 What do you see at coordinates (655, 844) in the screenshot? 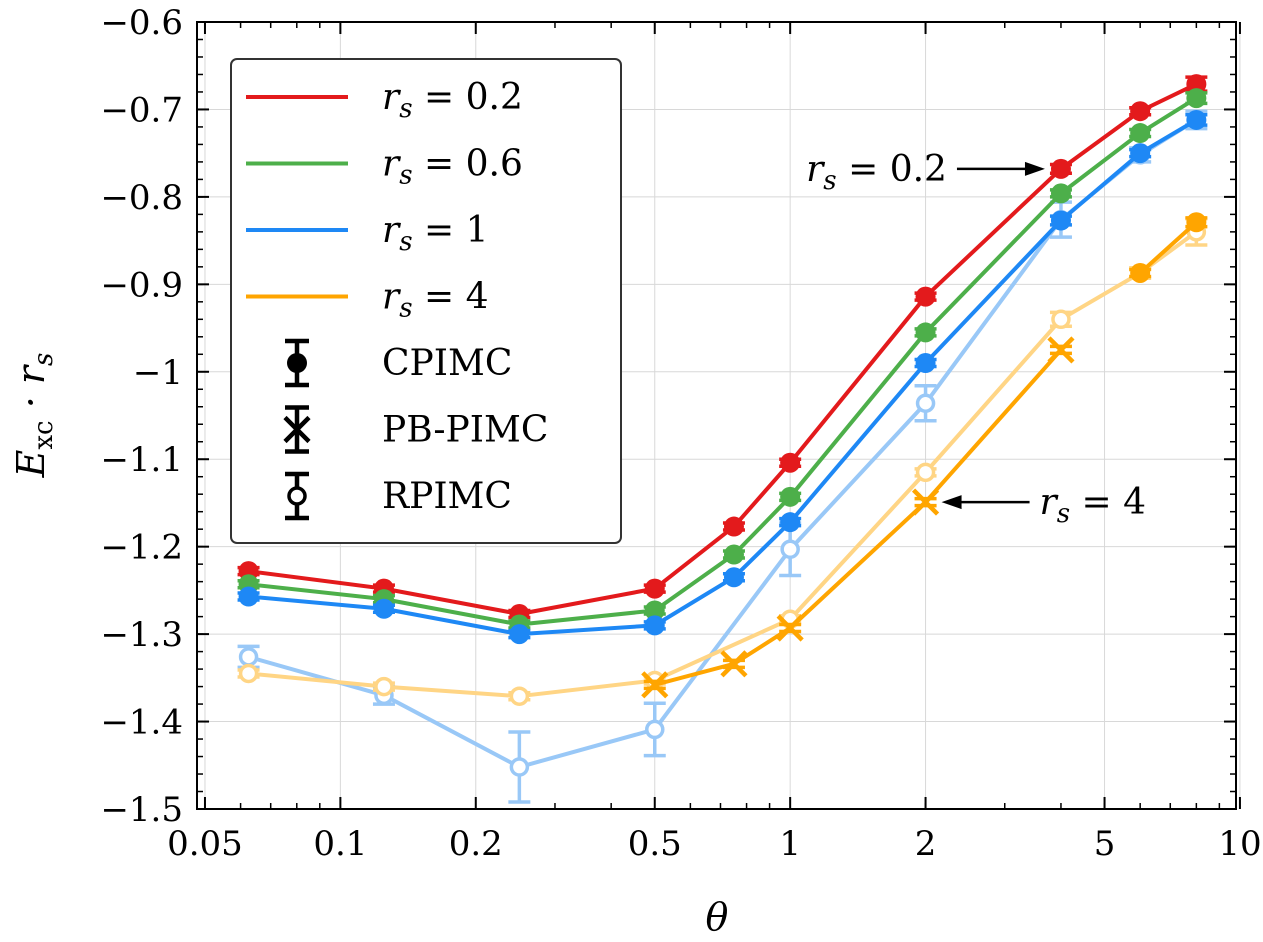
I see `x-tick-label: 0.5` at bounding box center [655, 844].